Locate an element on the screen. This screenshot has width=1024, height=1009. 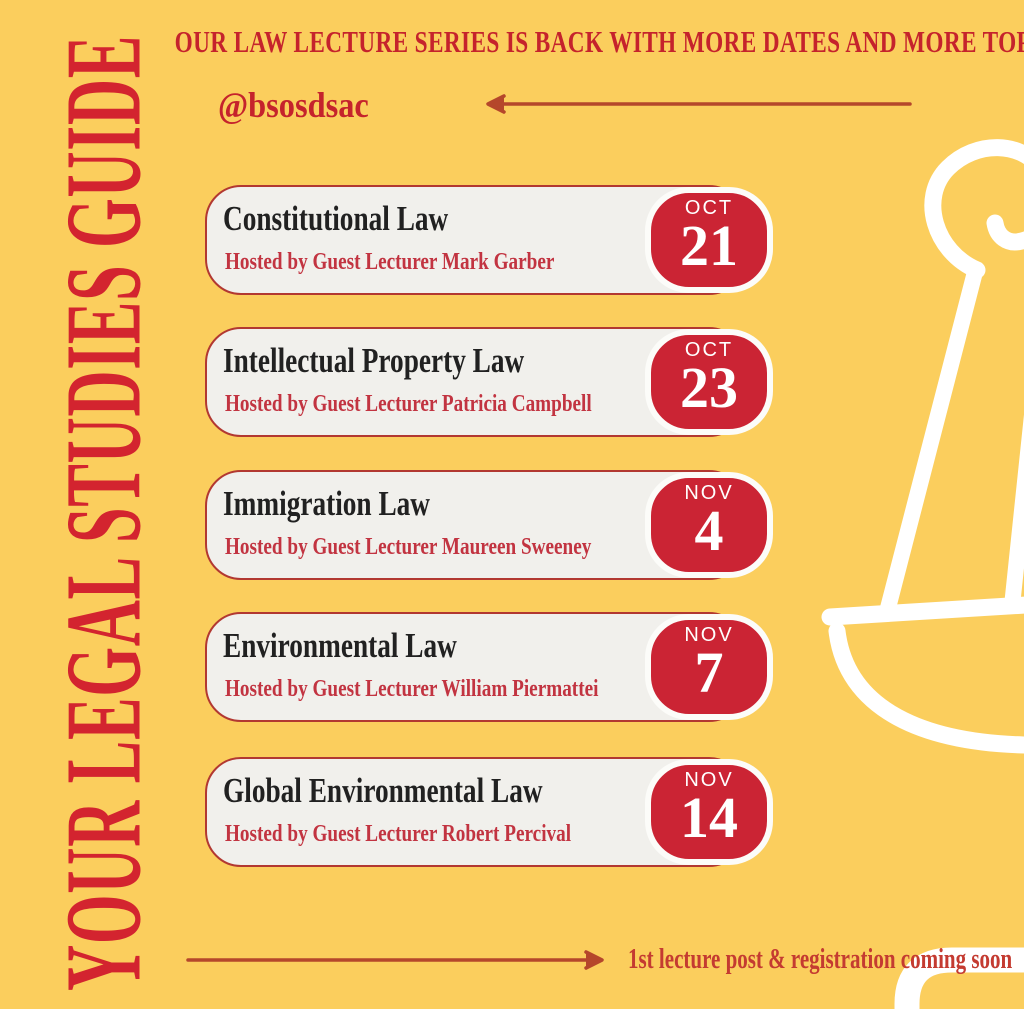
lecture-host: Hosted by Guest Lecturer Mark Garber is located at coordinates (390, 262).